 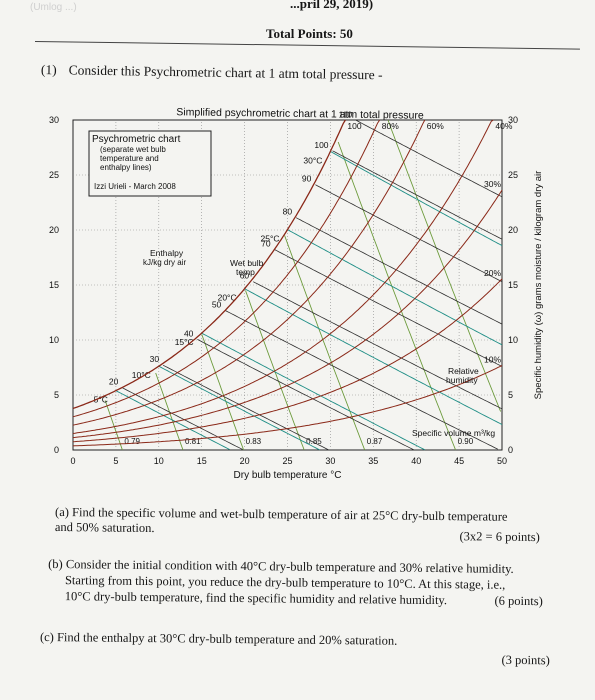 I want to click on y-tick-label-left: 10, so click(x=54, y=340).